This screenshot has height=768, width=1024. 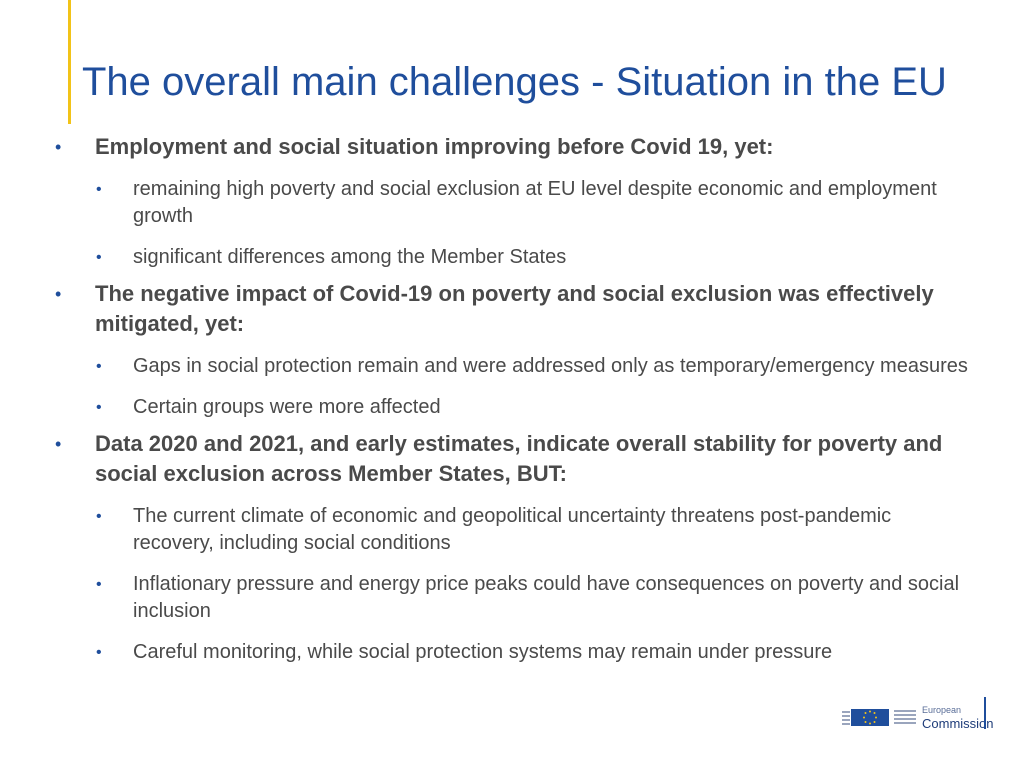 I want to click on title-accent-bar, so click(x=69, y=62).